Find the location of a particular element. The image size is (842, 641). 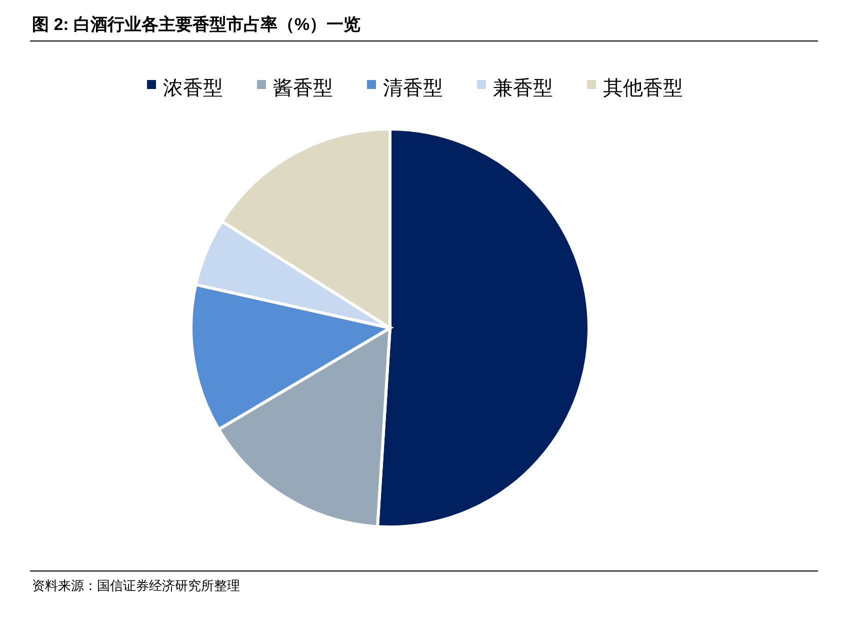

chart-title: 图 2: 白酒行业各主要香型市占率（%）一览 is located at coordinates (196, 24).